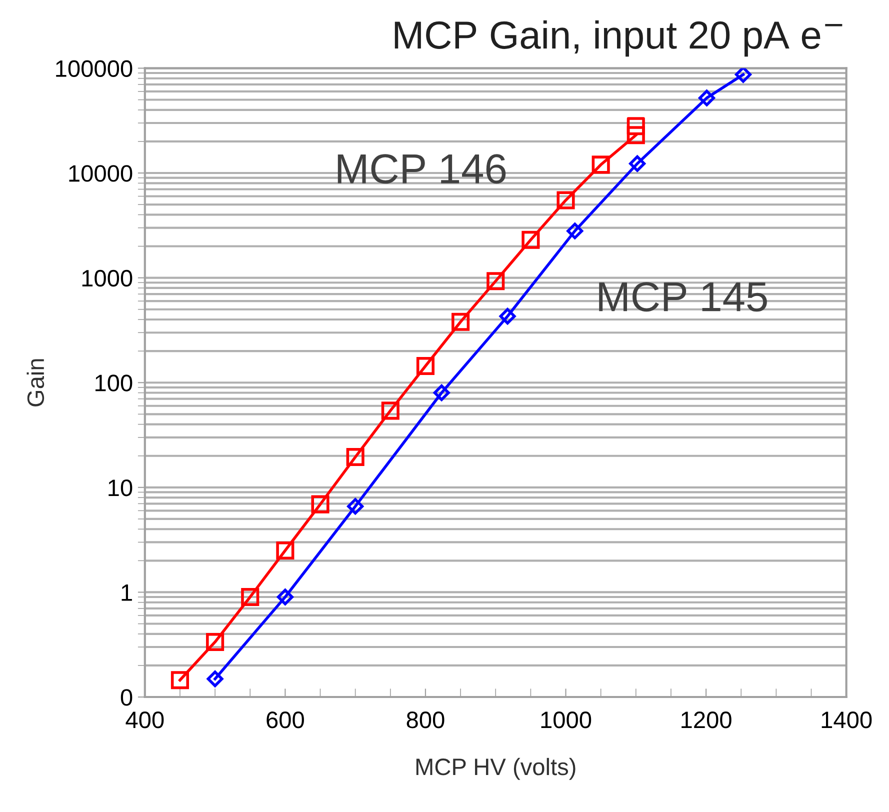  I want to click on x-tick-label: 400, so click(145, 720).